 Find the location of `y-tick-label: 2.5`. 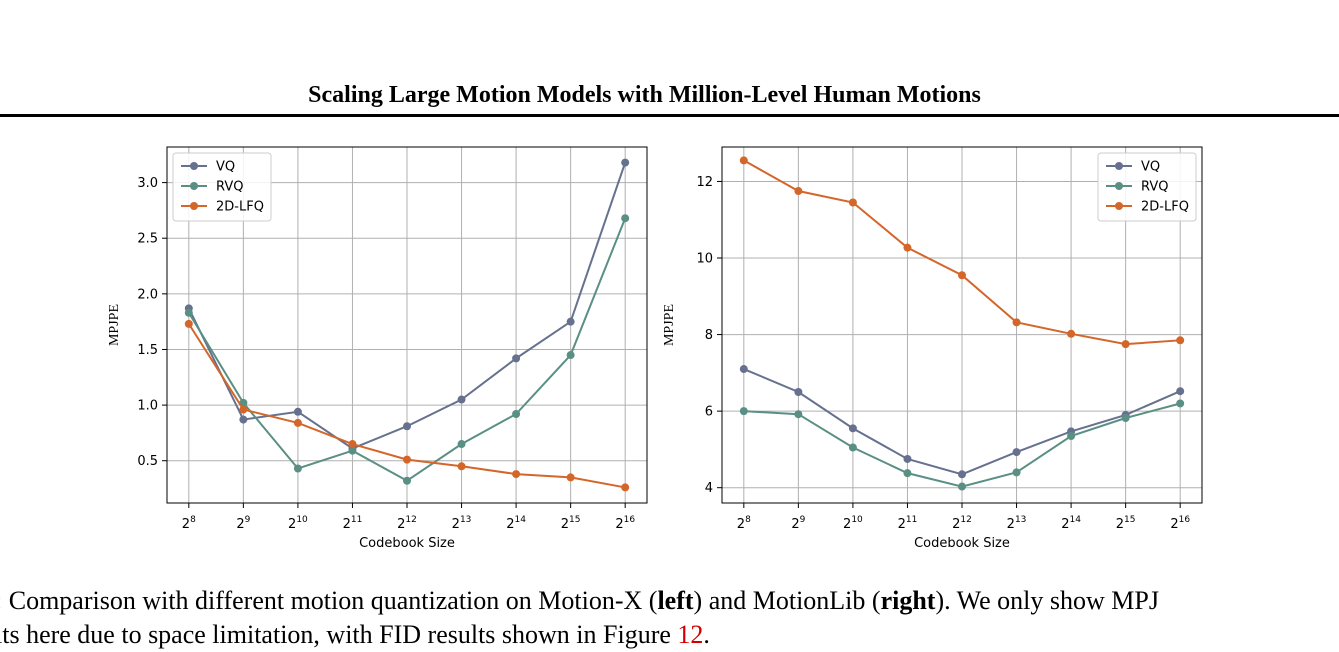

y-tick-label: 2.5 is located at coordinates (147, 239).